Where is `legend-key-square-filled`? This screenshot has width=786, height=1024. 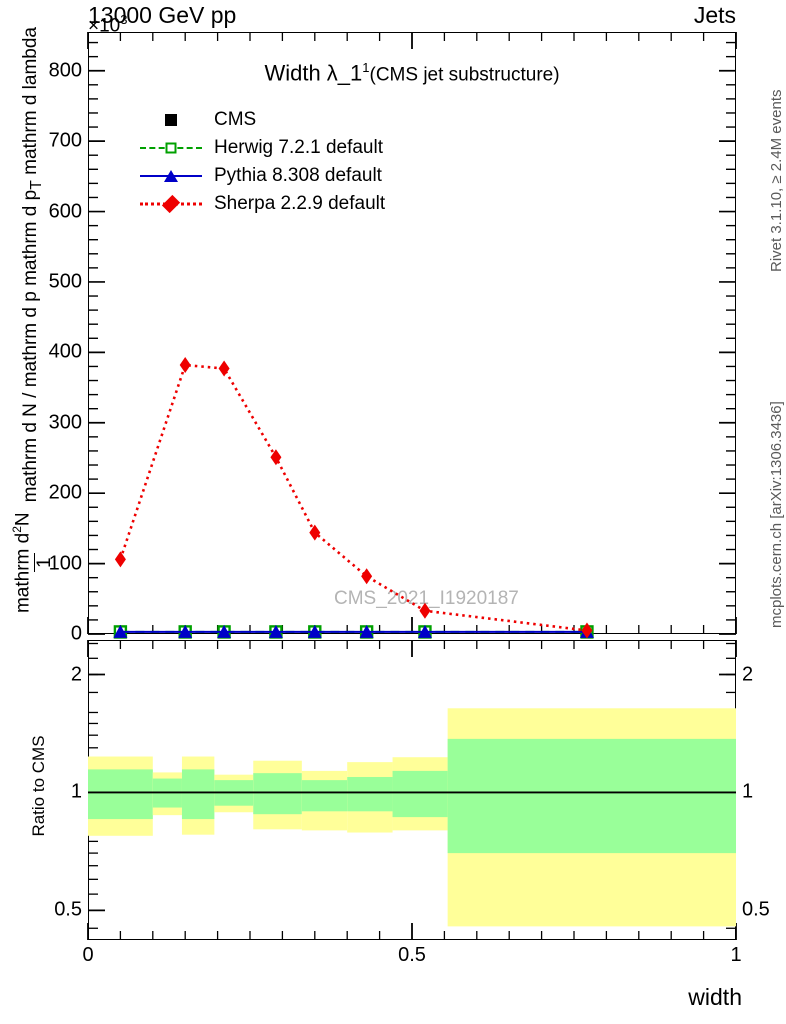
legend-key-square-filled is located at coordinates (171, 120).